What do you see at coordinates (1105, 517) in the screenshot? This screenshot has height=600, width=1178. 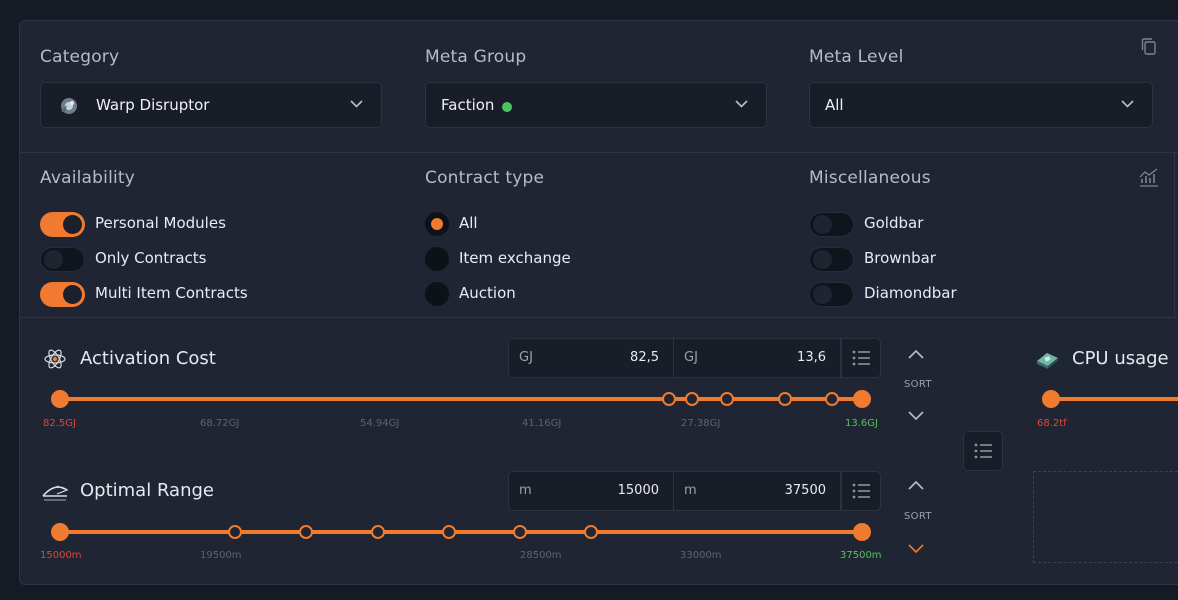 I see `placeholder-box` at bounding box center [1105, 517].